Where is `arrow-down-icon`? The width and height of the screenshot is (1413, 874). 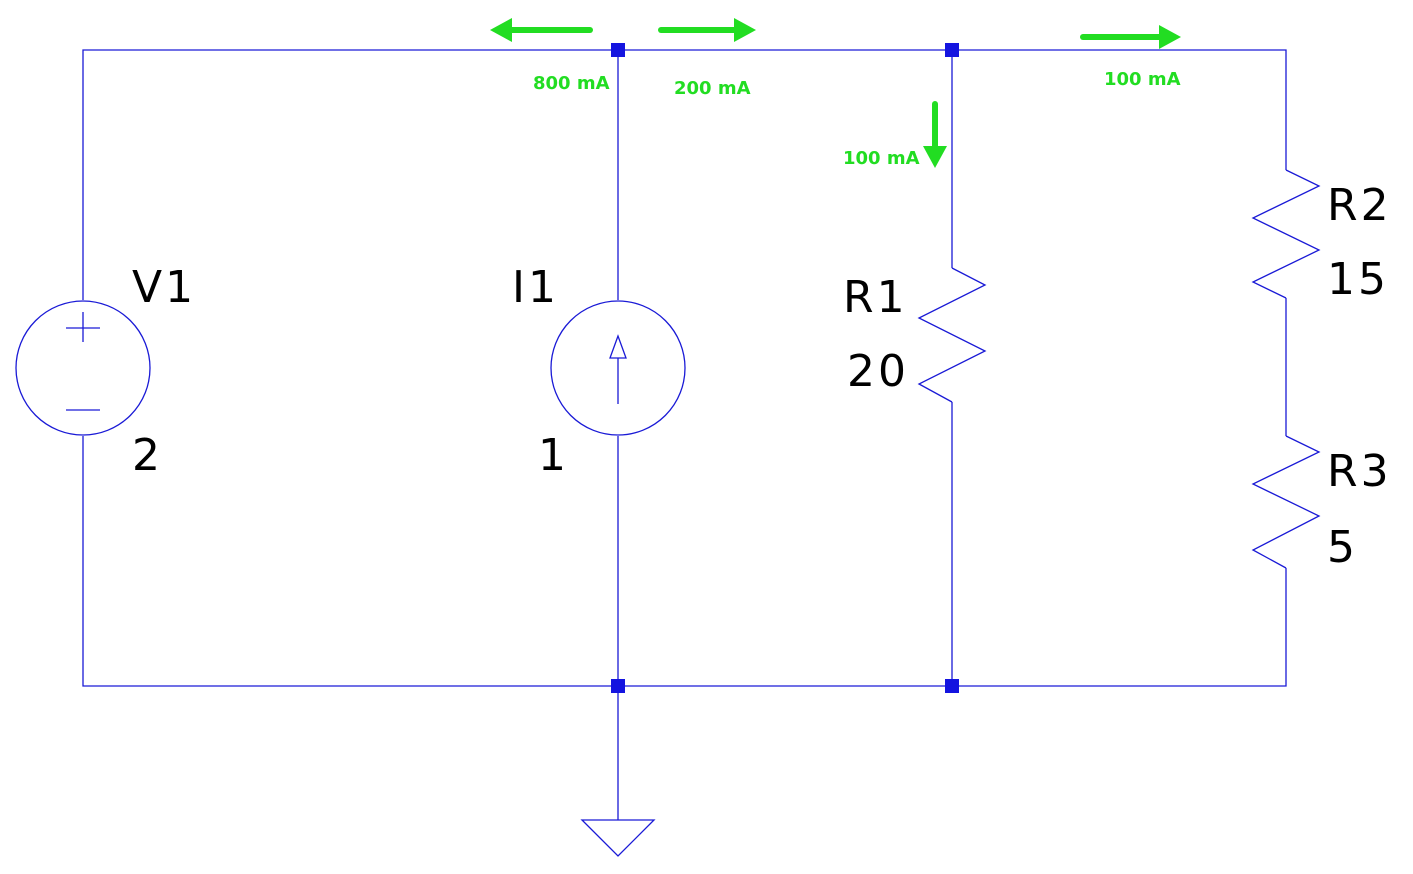
arrow-down-icon is located at coordinates (935, 157).